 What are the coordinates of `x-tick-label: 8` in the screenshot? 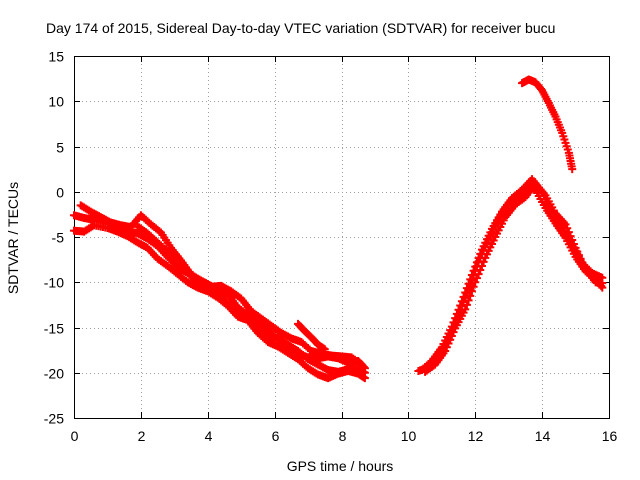 It's located at (343, 436).